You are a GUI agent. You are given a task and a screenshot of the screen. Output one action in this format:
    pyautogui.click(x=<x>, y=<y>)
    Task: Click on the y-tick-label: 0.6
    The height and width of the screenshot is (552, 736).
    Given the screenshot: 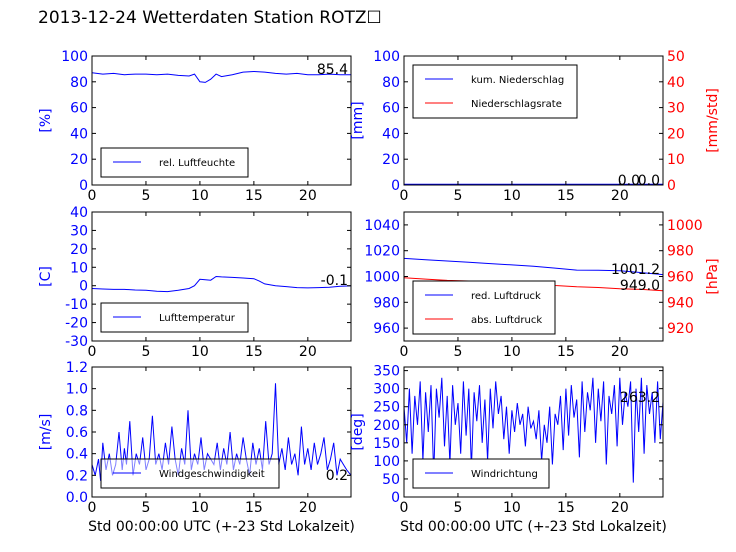 What is the action you would take?
    pyautogui.click(x=77, y=433)
    